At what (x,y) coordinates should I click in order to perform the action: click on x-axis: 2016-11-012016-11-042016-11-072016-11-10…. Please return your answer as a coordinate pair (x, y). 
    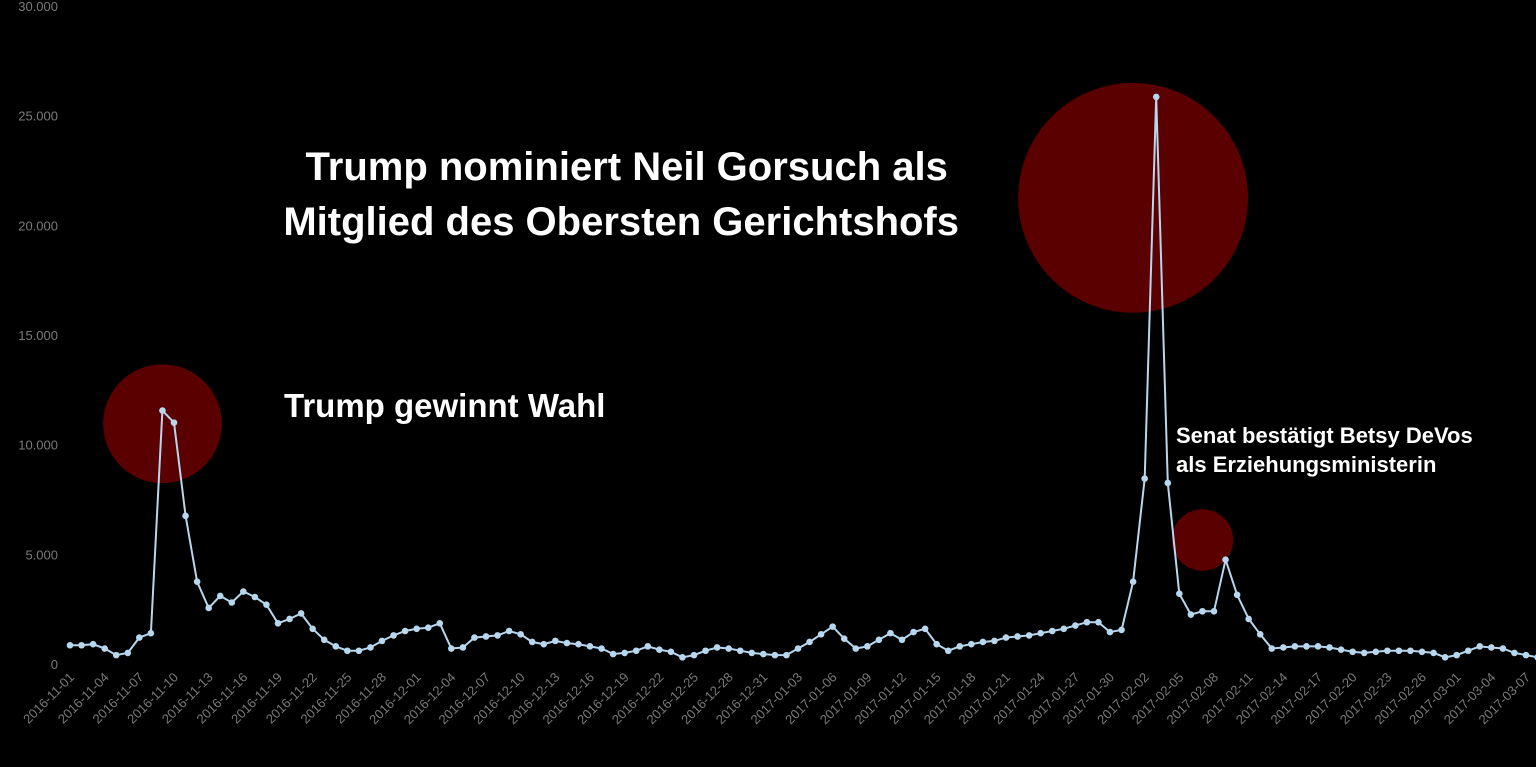
    Looking at the image, I should click on (776, 699).